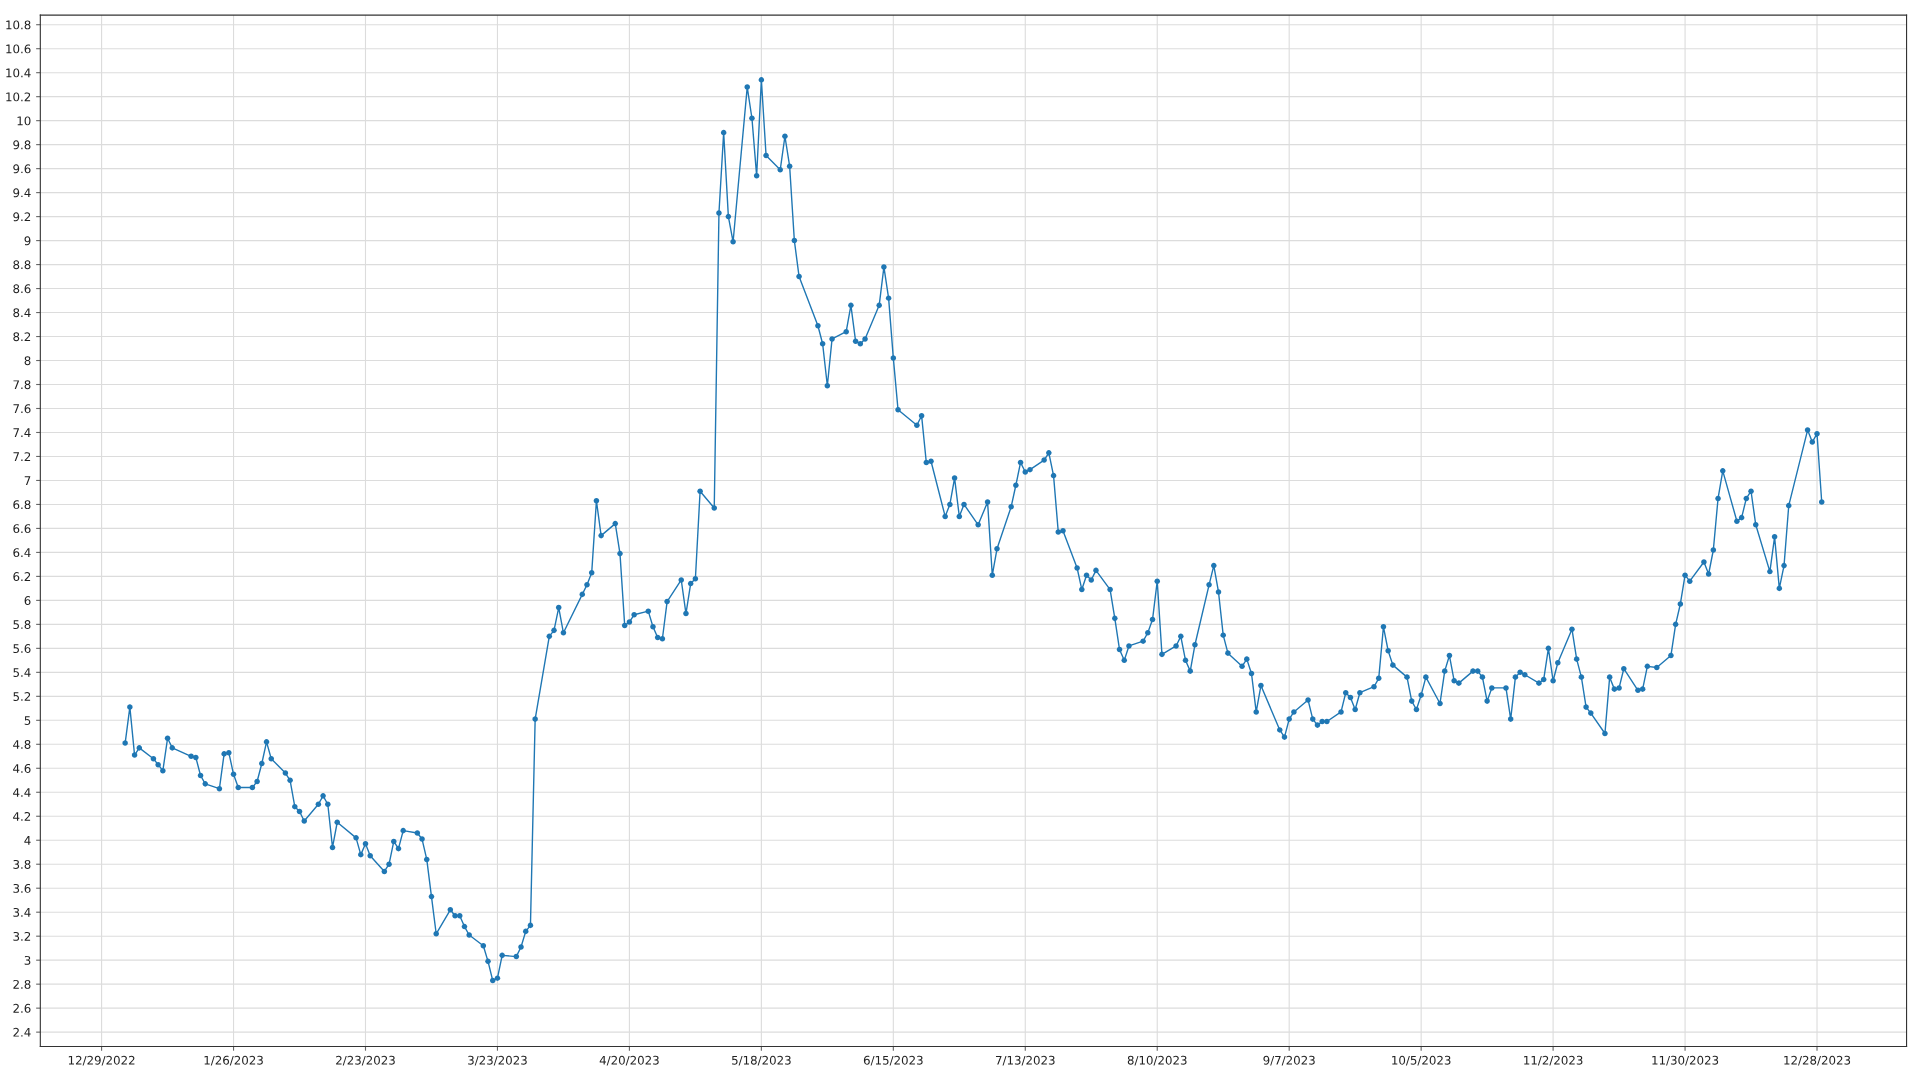 The image size is (1920, 1080). Describe the element at coordinates (101, 1060) in the screenshot. I see `x-tick-label: 12/29/2022` at that location.